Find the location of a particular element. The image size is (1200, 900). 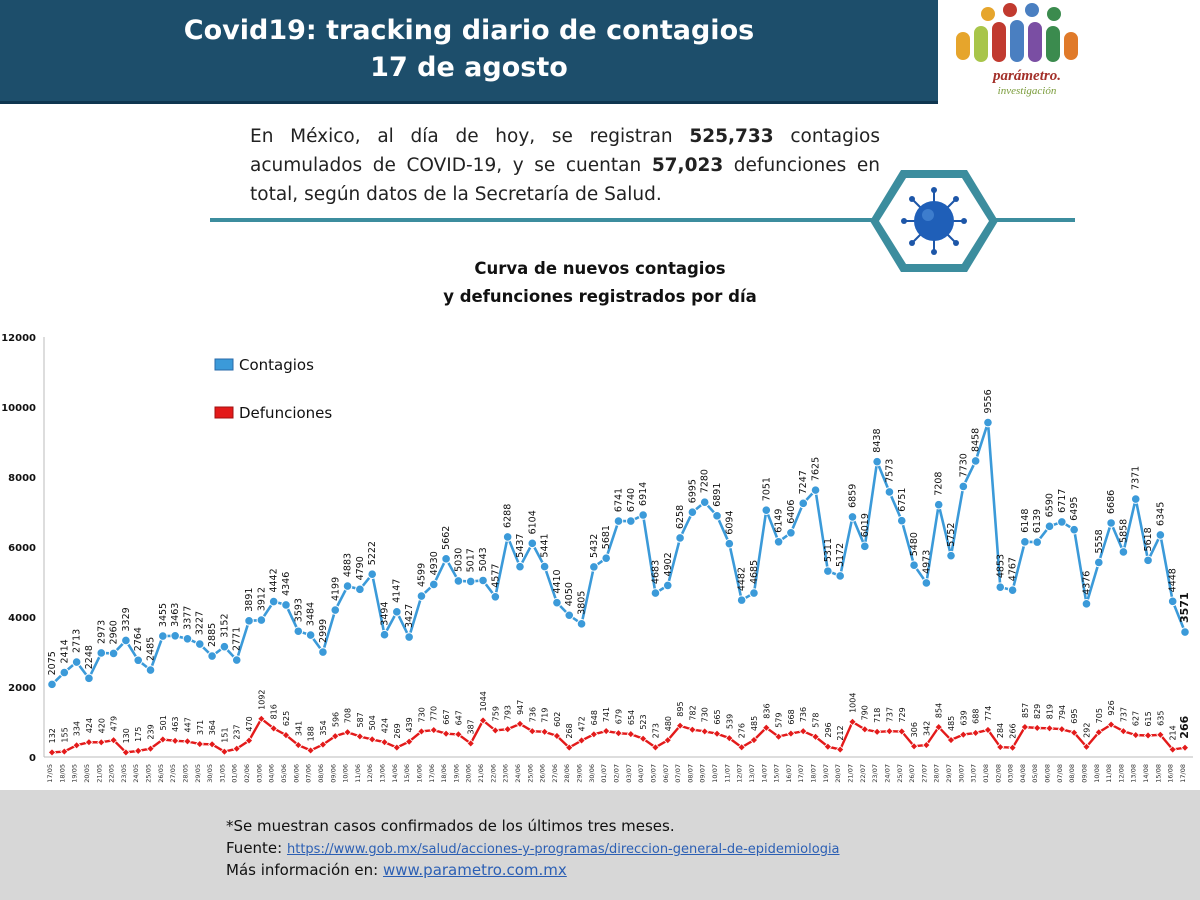

x-tick-label: 23/05 is located at coordinates (124, 773).